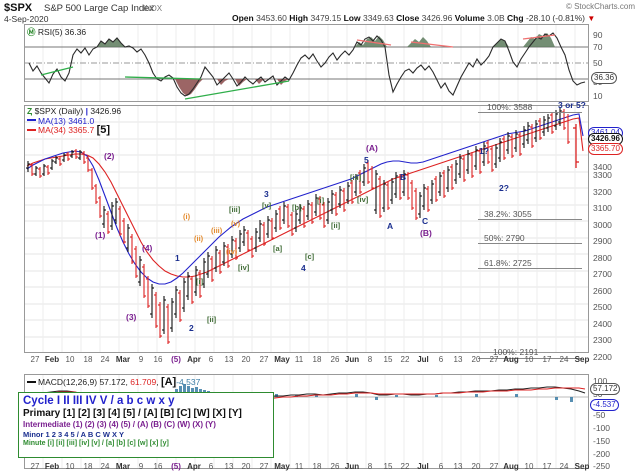 The image size is (639, 476). What do you see at coordinates (52, 120) in the screenshot?
I see `ma13-label: MA(13)` at bounding box center [52, 120].